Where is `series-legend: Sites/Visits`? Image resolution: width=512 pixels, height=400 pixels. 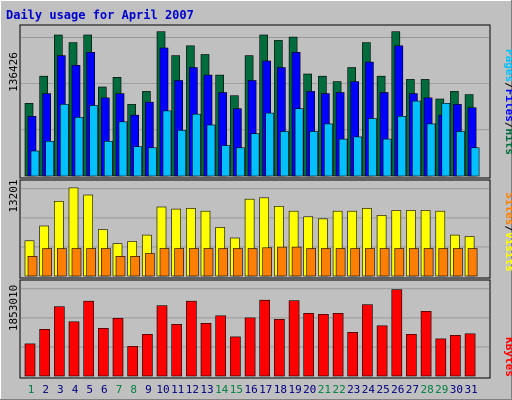 series-legend: Sites/Visits is located at coordinates (507, 232).